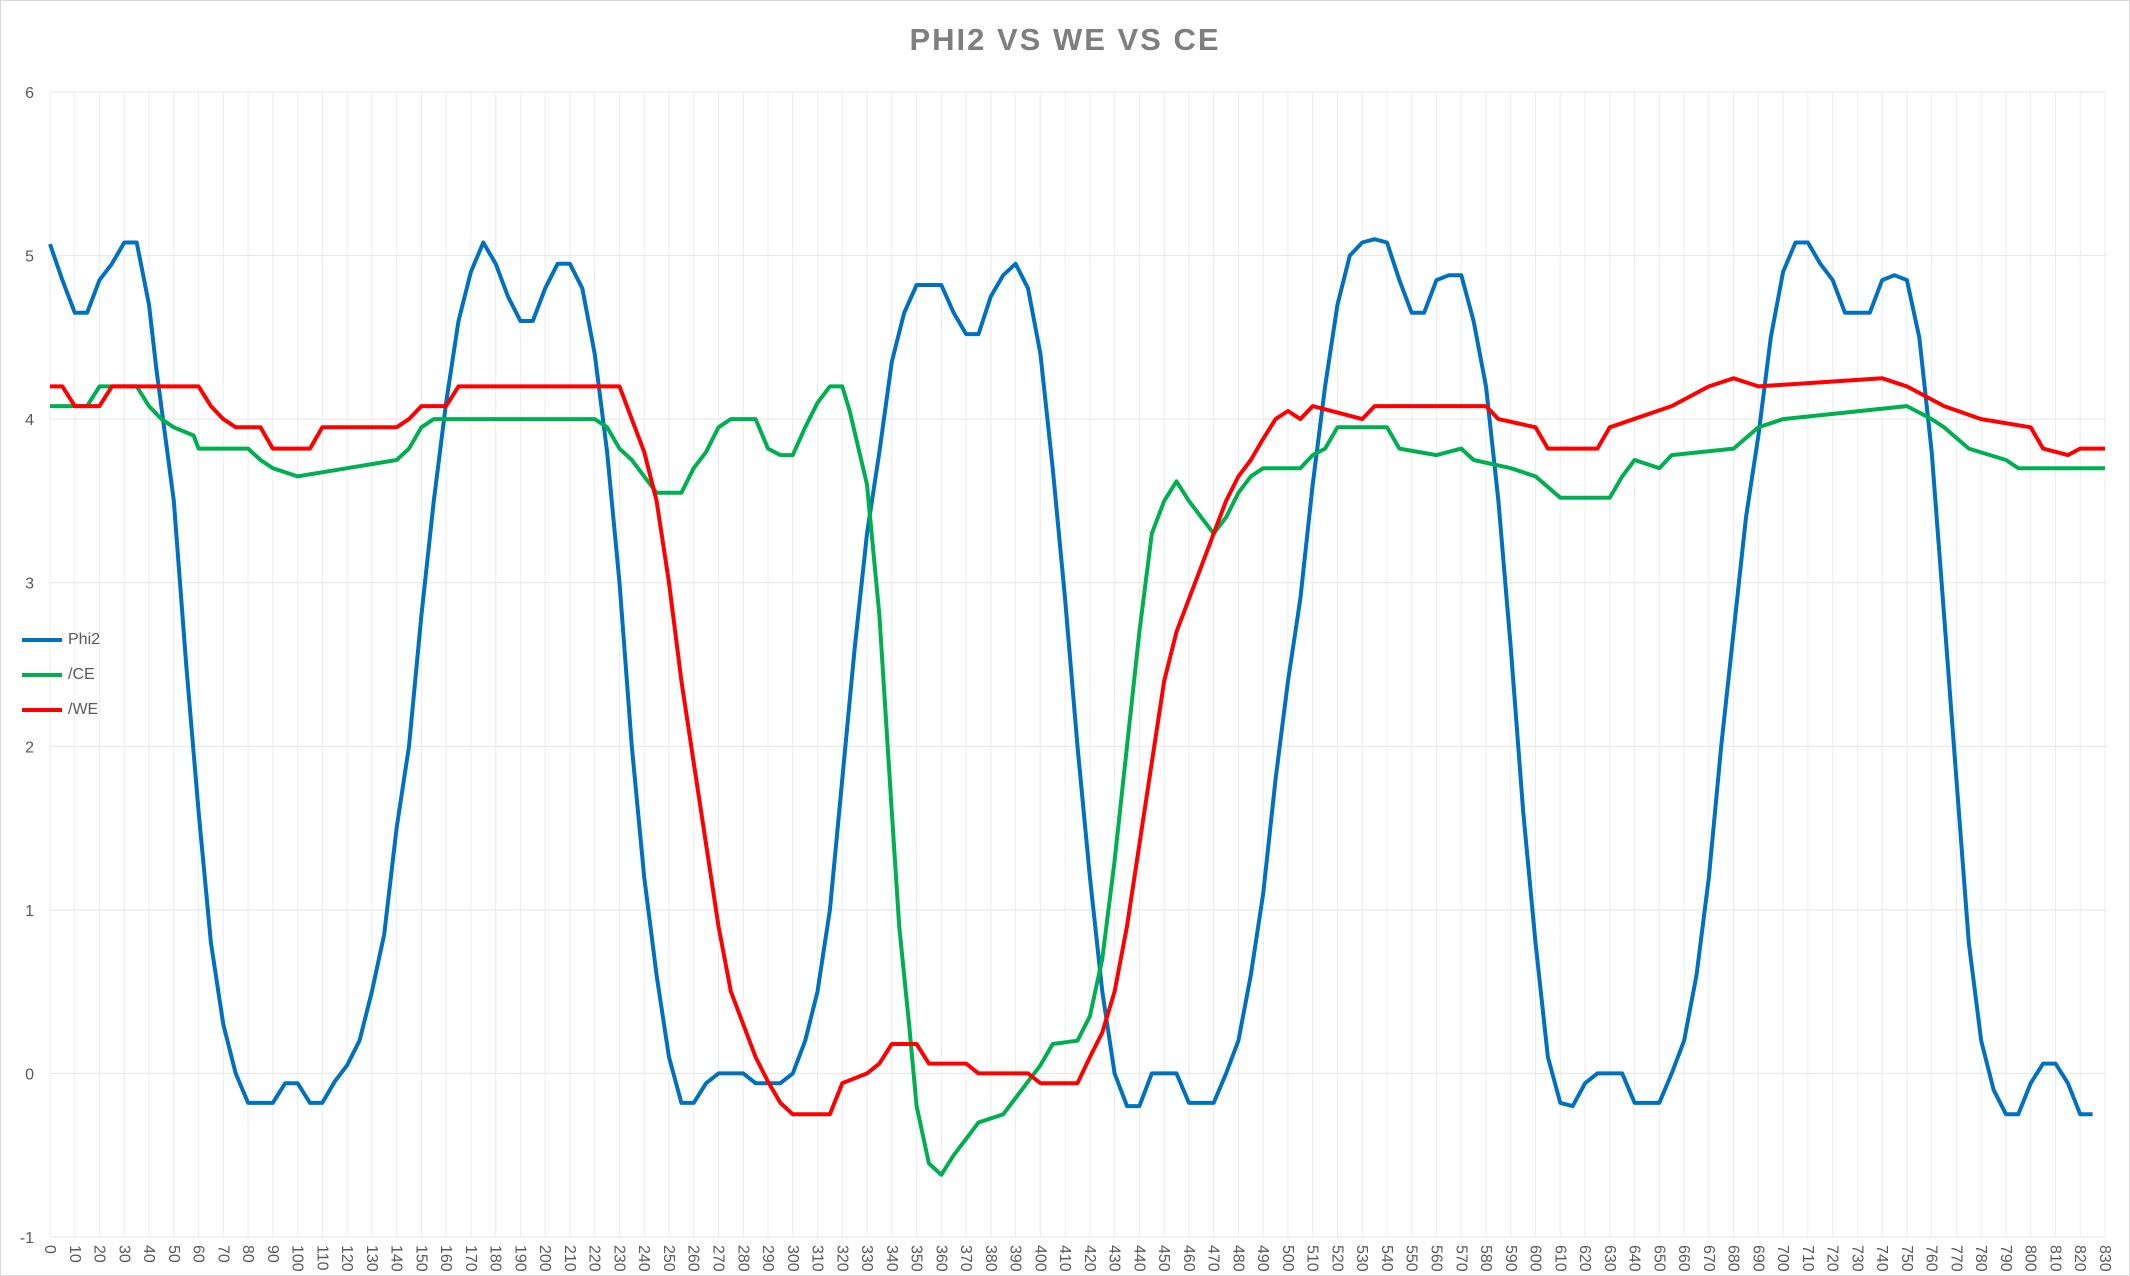 Image resolution: width=2130 pixels, height=1276 pixels. I want to click on x-tick-label: 680, so click(1733, 1258).